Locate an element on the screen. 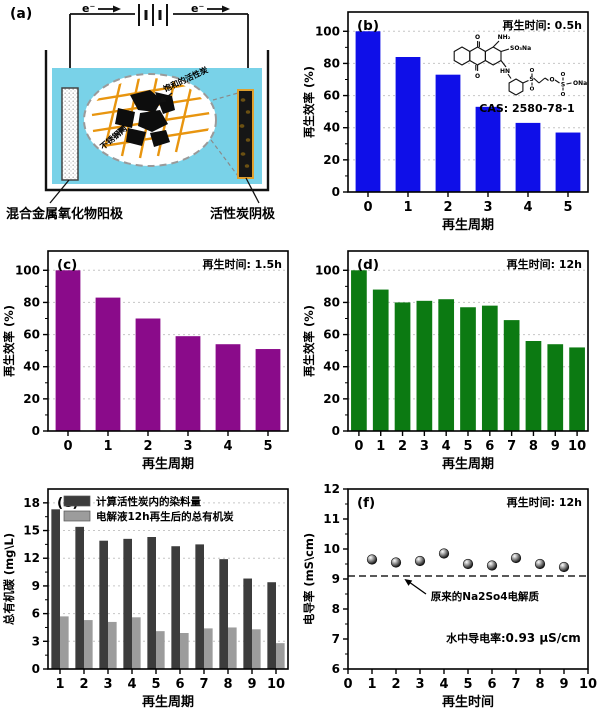 This screenshot has height=716, width=600. atom-s2: S is located at coordinates (563, 85).